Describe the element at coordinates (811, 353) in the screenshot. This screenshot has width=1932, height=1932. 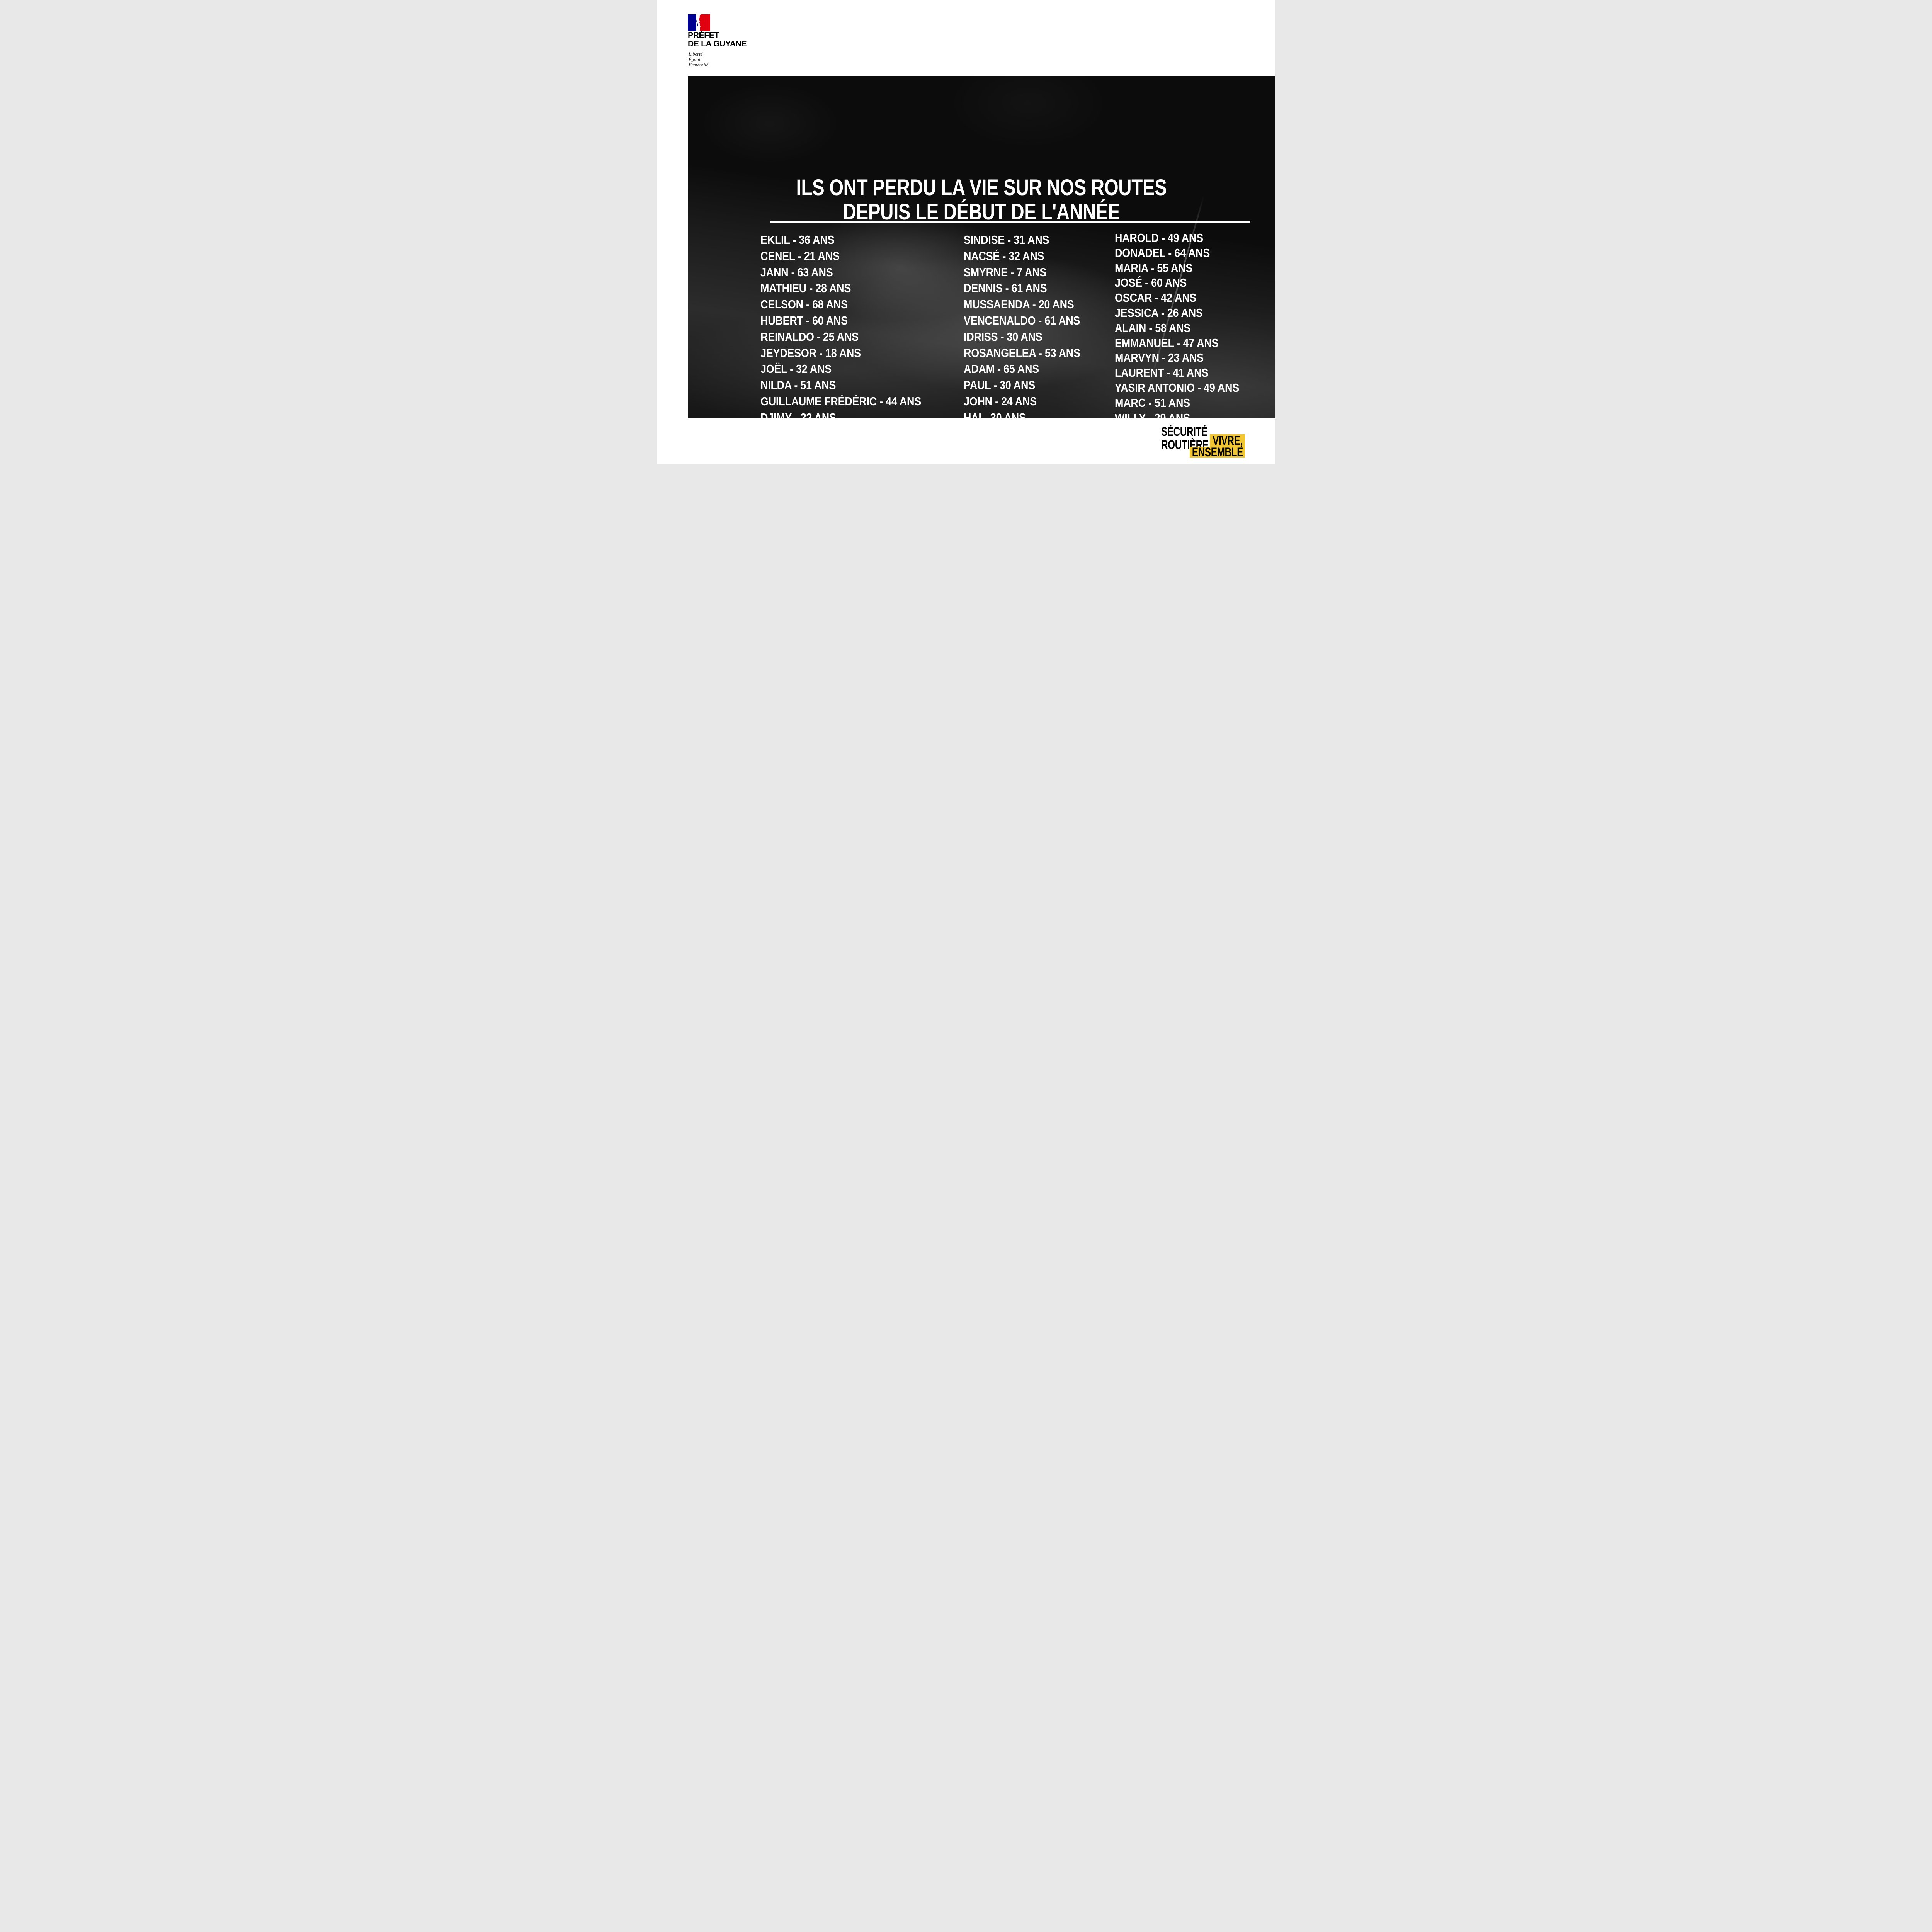
I see `victim-entry: JEYDESOR - 18 ANS` at that location.